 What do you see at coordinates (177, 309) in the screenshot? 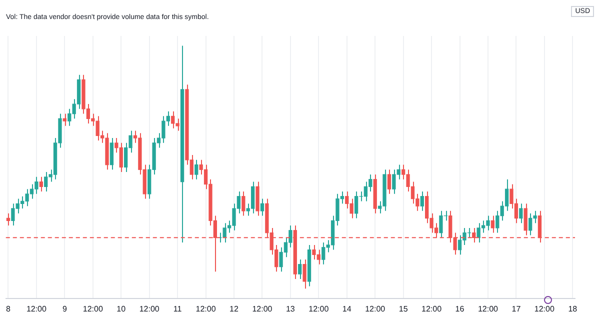
I see `x-tick-label: 11` at bounding box center [177, 309].